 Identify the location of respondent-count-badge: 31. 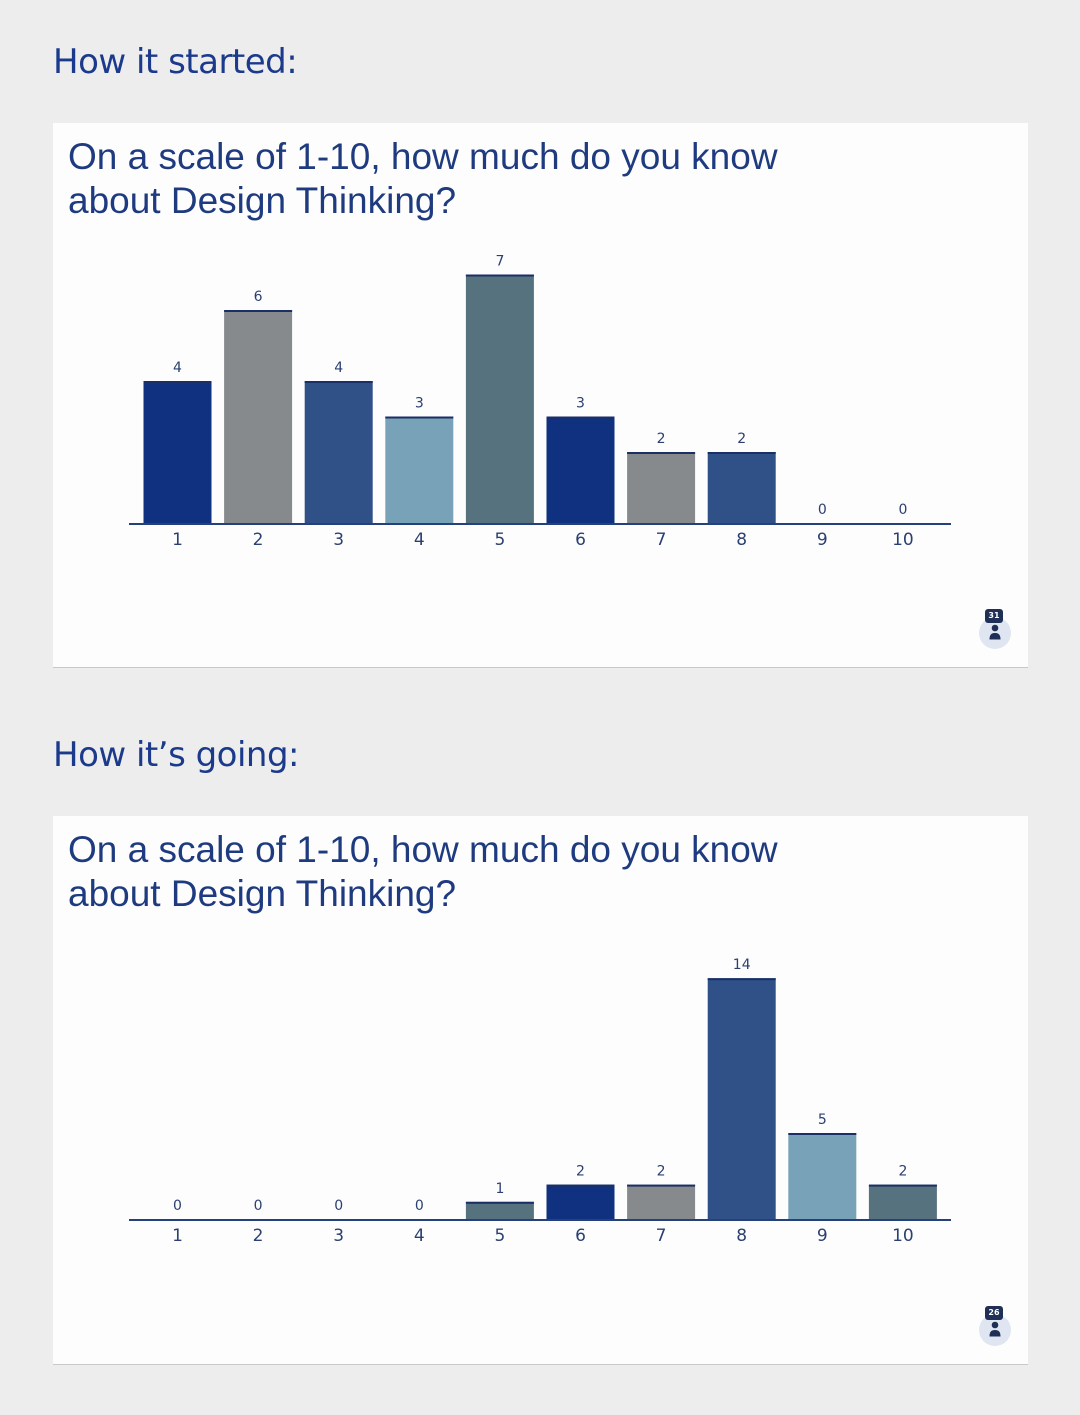
(994, 616).